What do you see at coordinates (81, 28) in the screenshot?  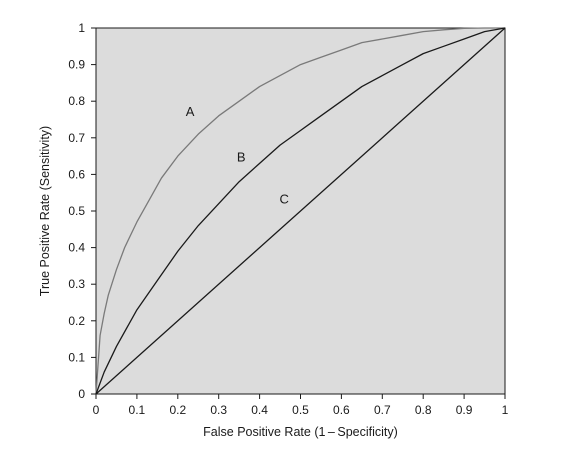 I see `y-tick-label: 1` at bounding box center [81, 28].